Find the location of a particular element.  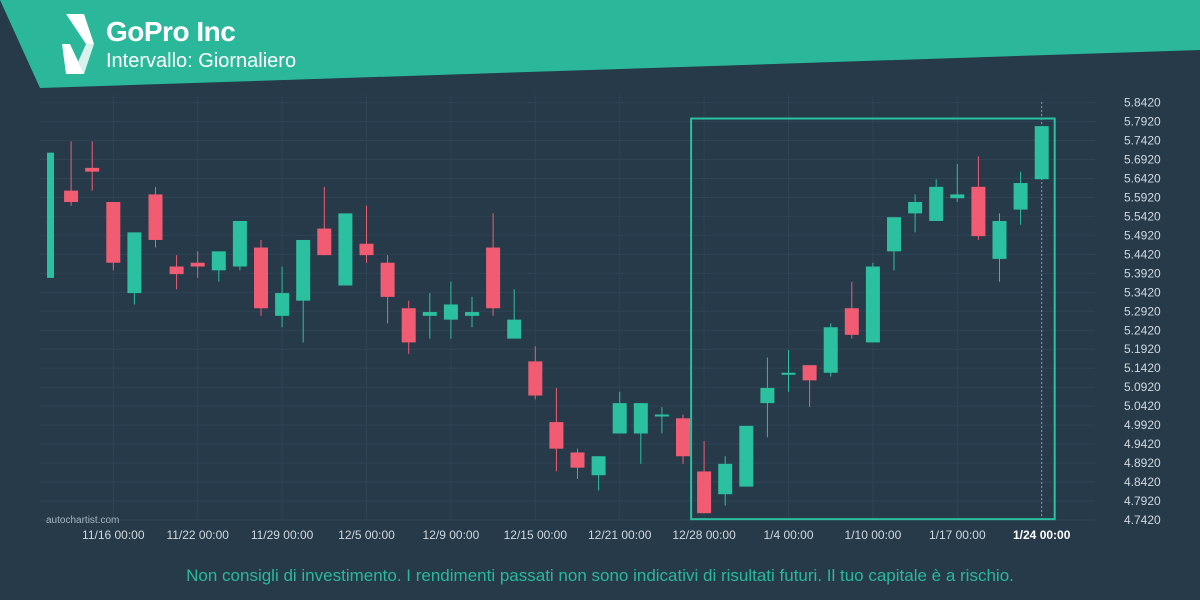

interval-subtitle: Intervallo: Giornaliero is located at coordinates (201, 61).